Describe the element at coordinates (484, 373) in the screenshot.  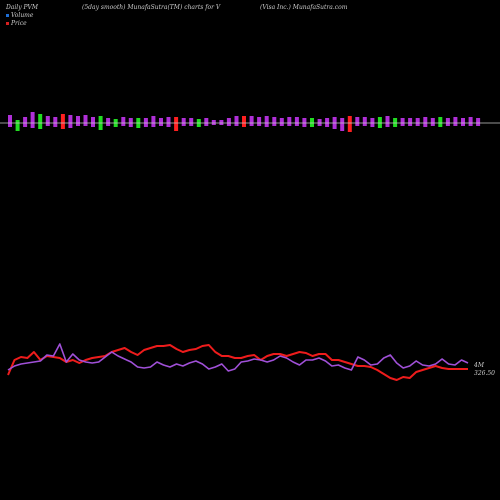
I see `price-annotation: 326.50` at that location.